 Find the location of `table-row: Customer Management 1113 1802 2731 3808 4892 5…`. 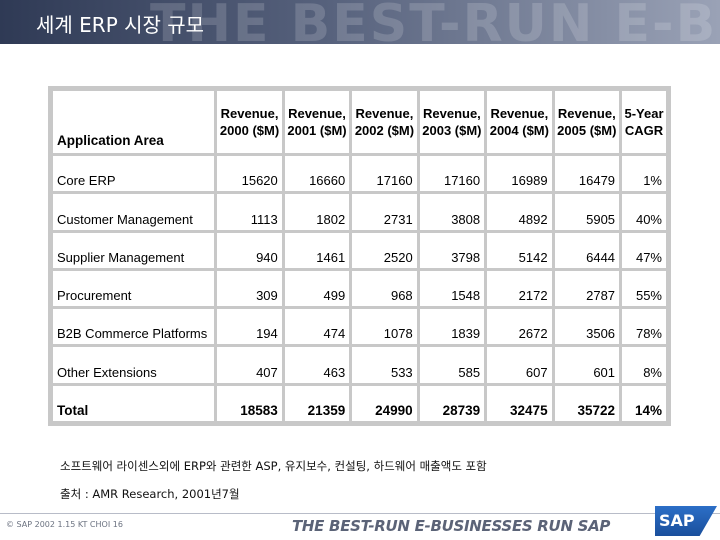

table-row: Customer Management 1113 1802 2731 3808 4892 5… is located at coordinates (359, 212).